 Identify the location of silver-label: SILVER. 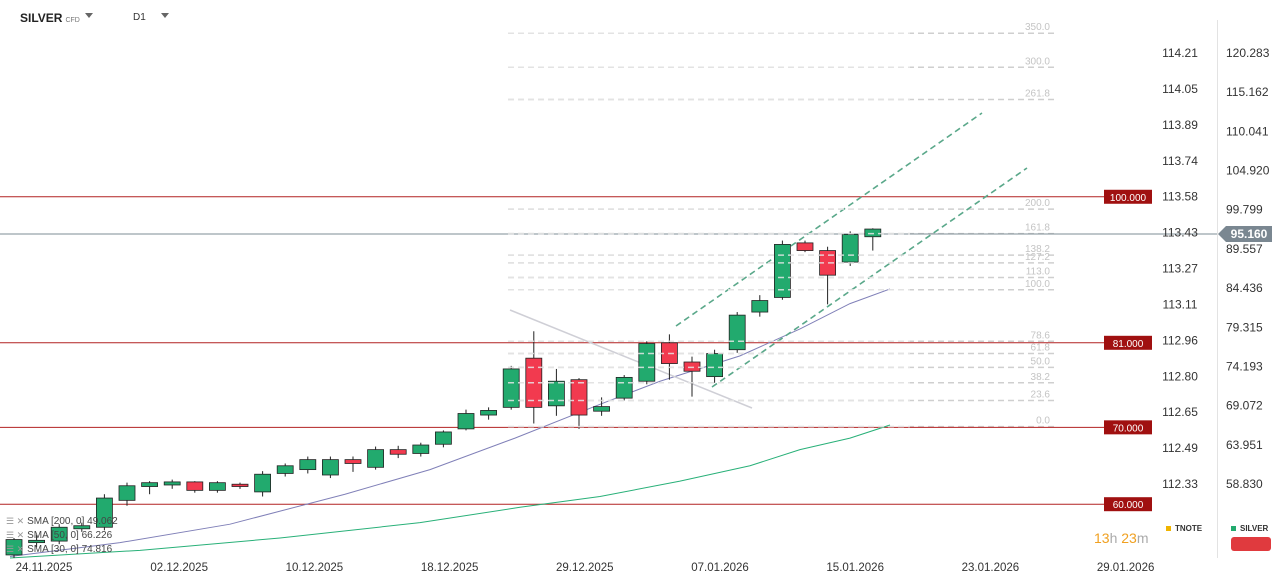
(1254, 528).